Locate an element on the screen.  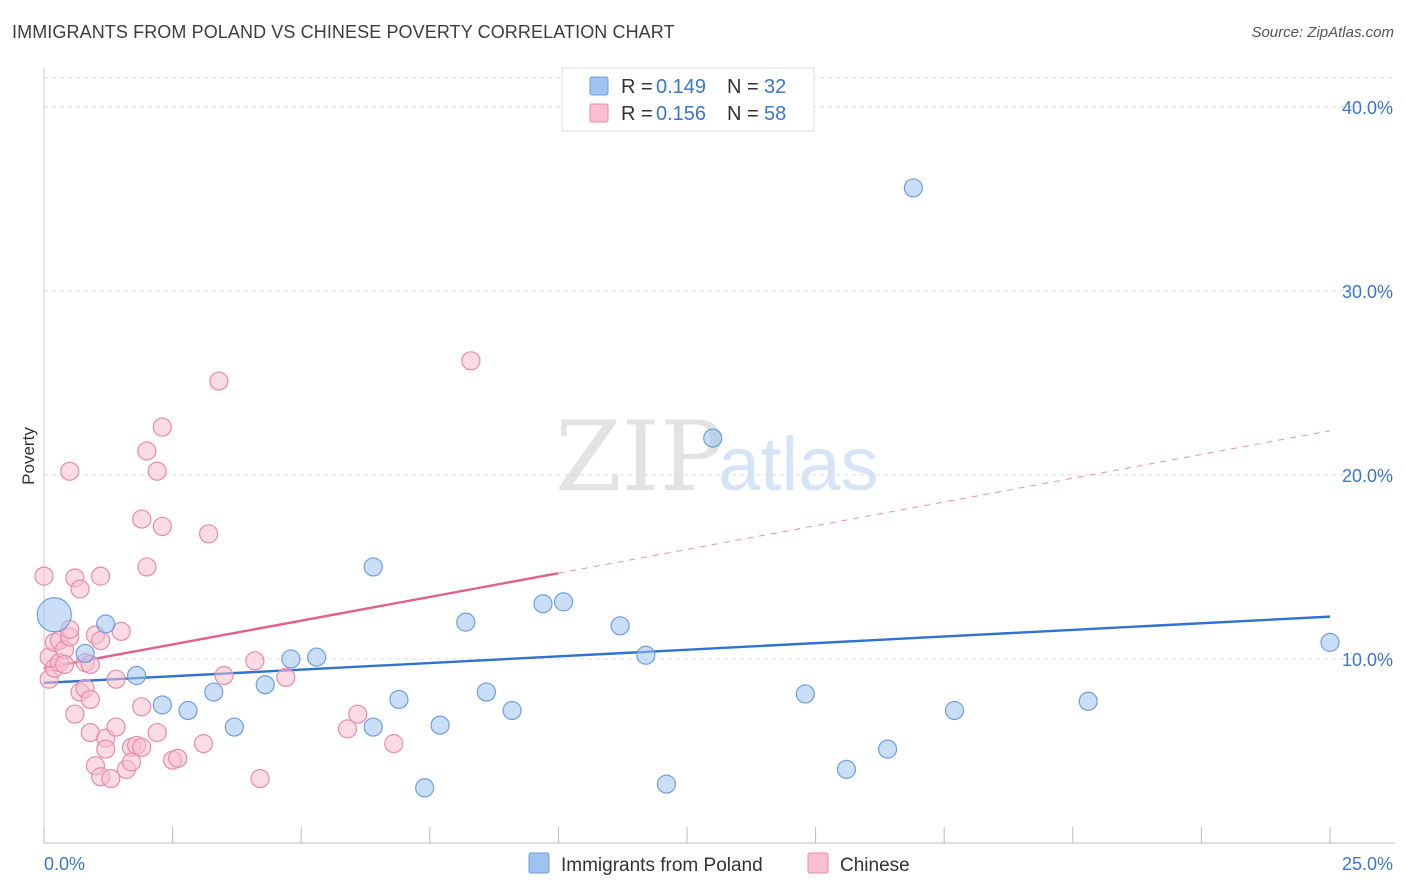
watermark-atlas: atlas is located at coordinates (798, 464).